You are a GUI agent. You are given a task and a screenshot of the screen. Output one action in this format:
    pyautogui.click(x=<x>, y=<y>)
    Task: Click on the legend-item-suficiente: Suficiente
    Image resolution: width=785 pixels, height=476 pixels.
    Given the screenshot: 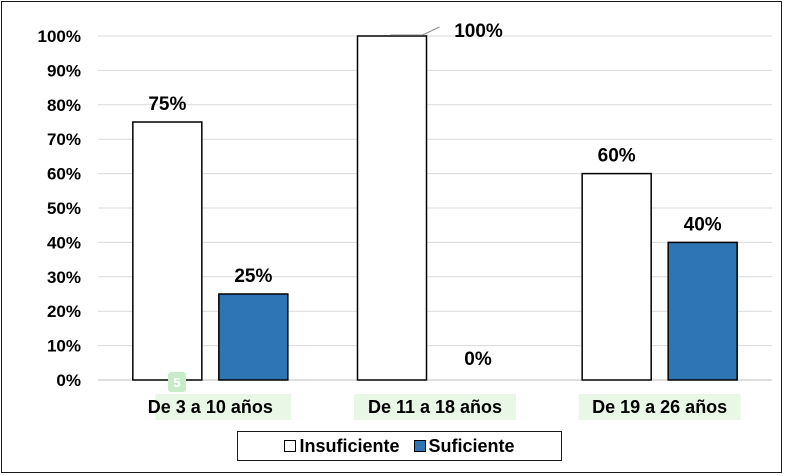 What is the action you would take?
    pyautogui.click(x=464, y=446)
    